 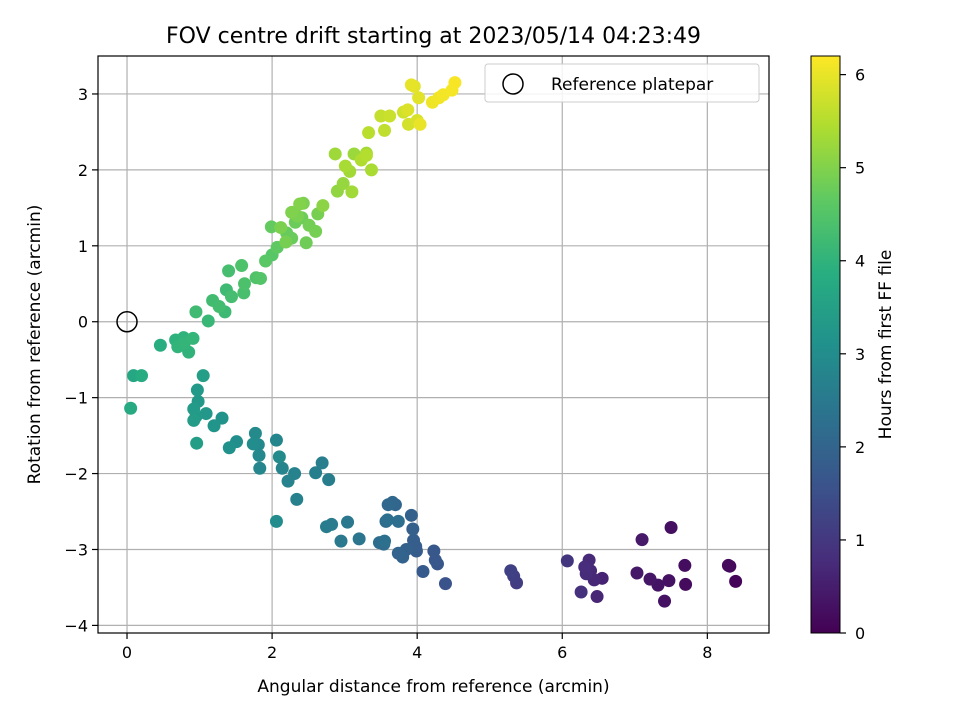 What do you see at coordinates (76, 549) in the screenshot?
I see `y-tick-label: −3` at bounding box center [76, 549].